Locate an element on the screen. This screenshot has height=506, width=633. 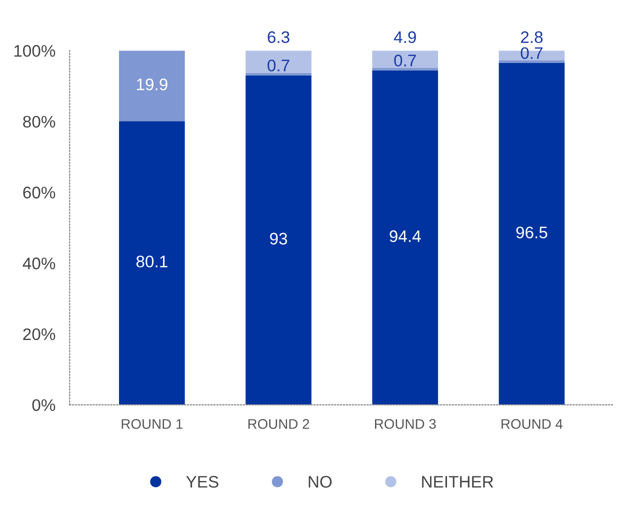
y-tick-label: 20% is located at coordinates (39, 334).